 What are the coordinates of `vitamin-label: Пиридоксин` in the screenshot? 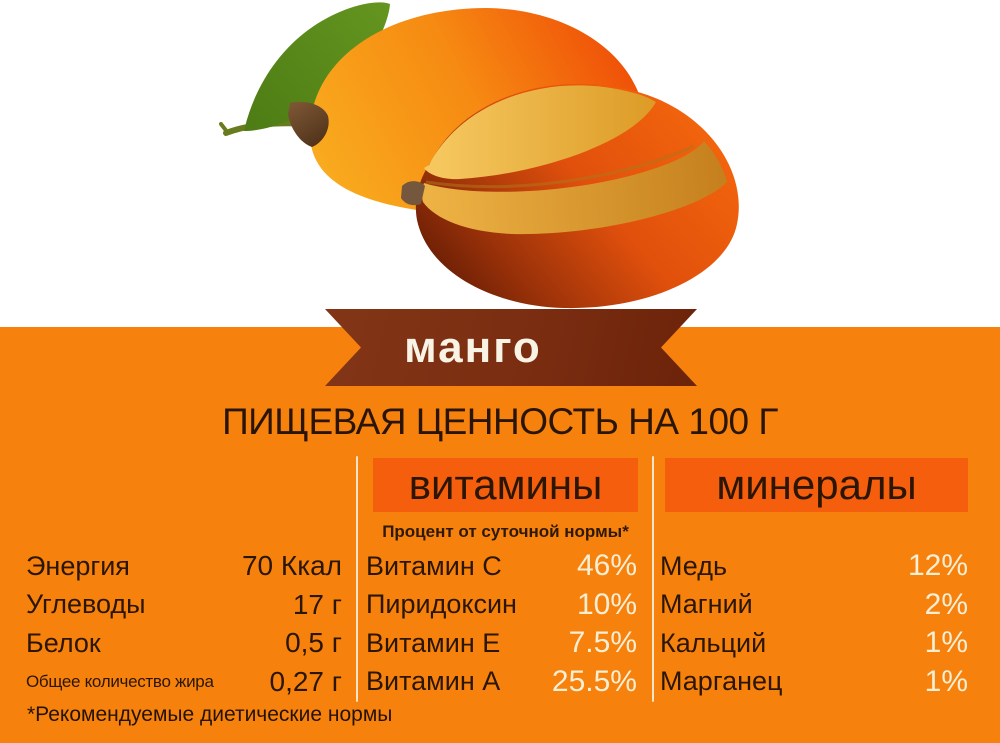 It's located at (441, 604).